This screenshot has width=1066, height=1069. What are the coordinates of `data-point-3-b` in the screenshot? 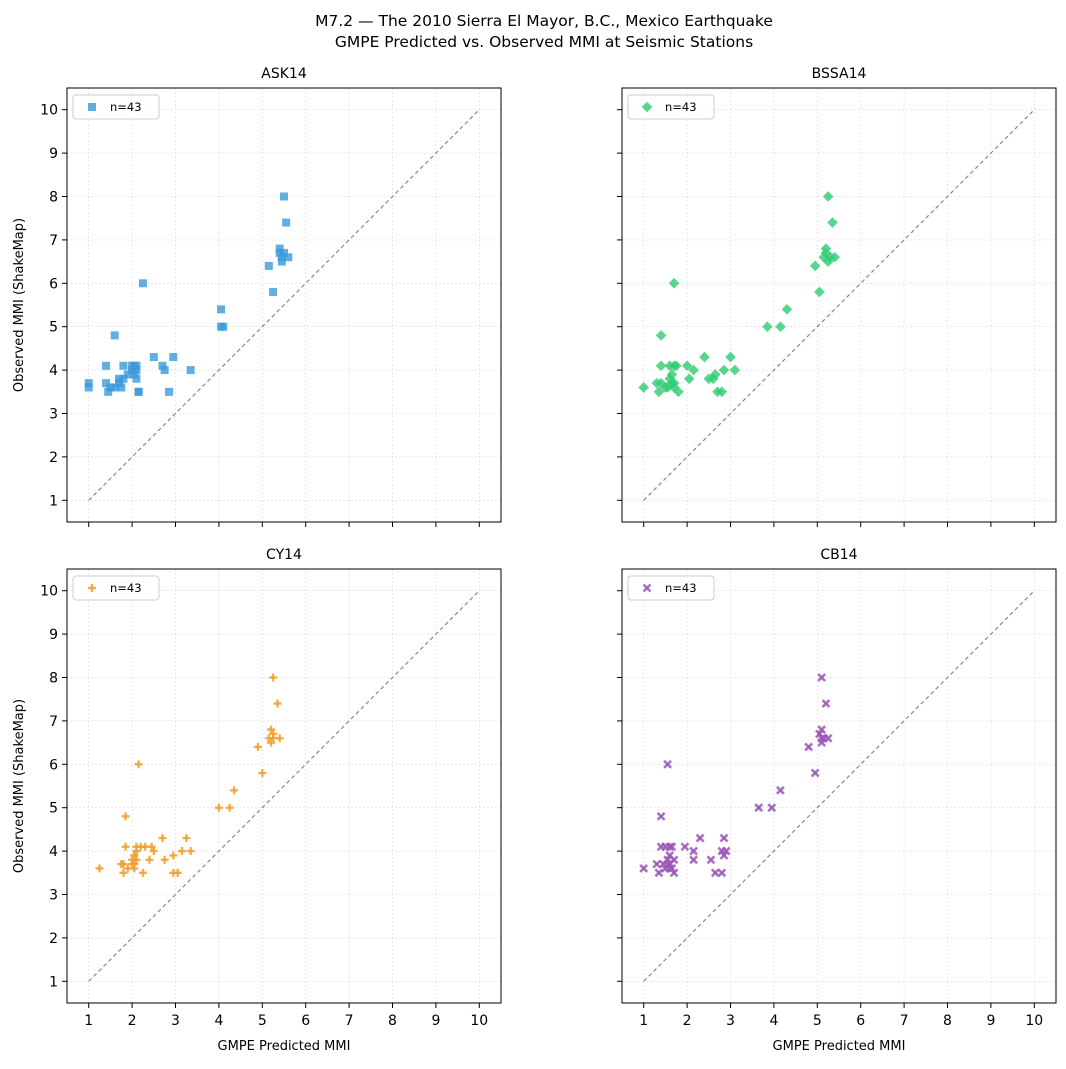 It's located at (661, 816).